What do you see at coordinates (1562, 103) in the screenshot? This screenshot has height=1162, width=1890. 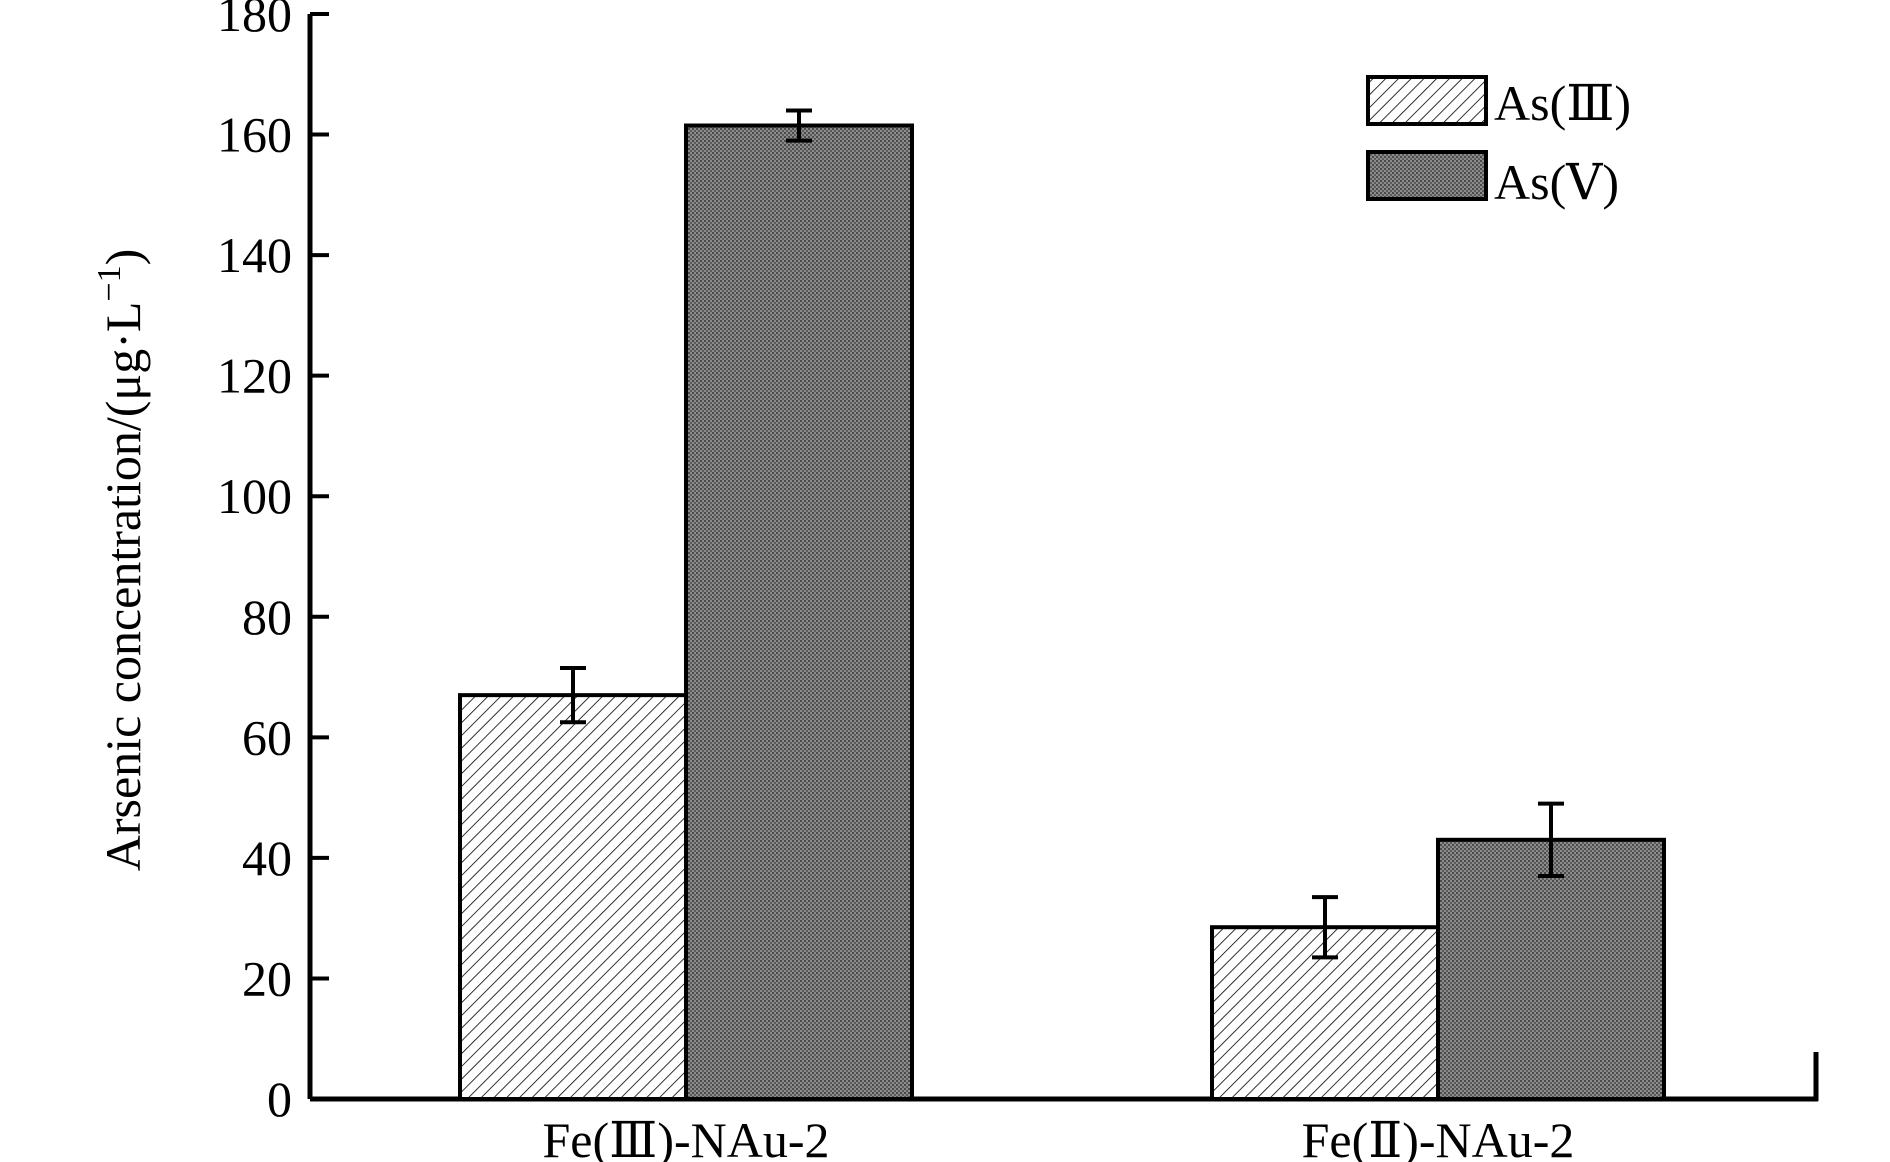 I see `legend-label-series-1: As(Ⅲ)` at bounding box center [1562, 103].